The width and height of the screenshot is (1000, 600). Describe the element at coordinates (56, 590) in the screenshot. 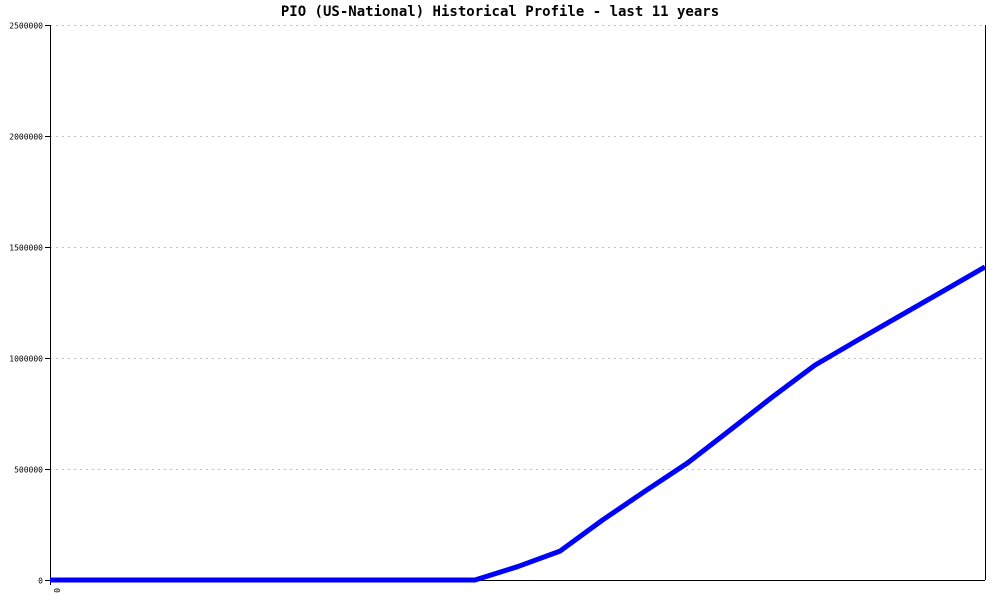

I see `x-tick-label: 0` at that location.